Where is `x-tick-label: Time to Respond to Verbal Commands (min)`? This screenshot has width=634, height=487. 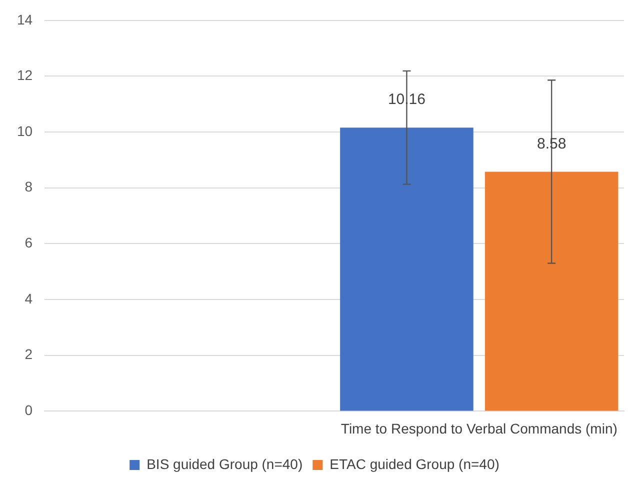 x-tick-label: Time to Respond to Verbal Commands (min) is located at coordinates (479, 428).